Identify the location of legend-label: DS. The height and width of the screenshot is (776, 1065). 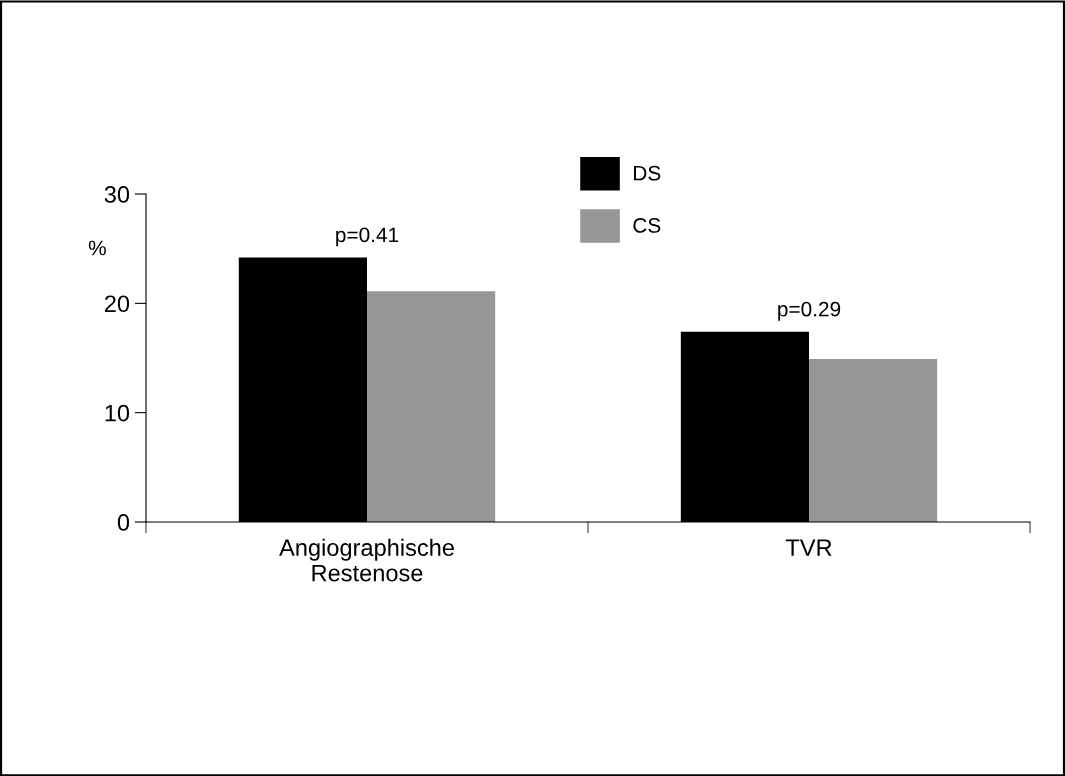
(647, 173).